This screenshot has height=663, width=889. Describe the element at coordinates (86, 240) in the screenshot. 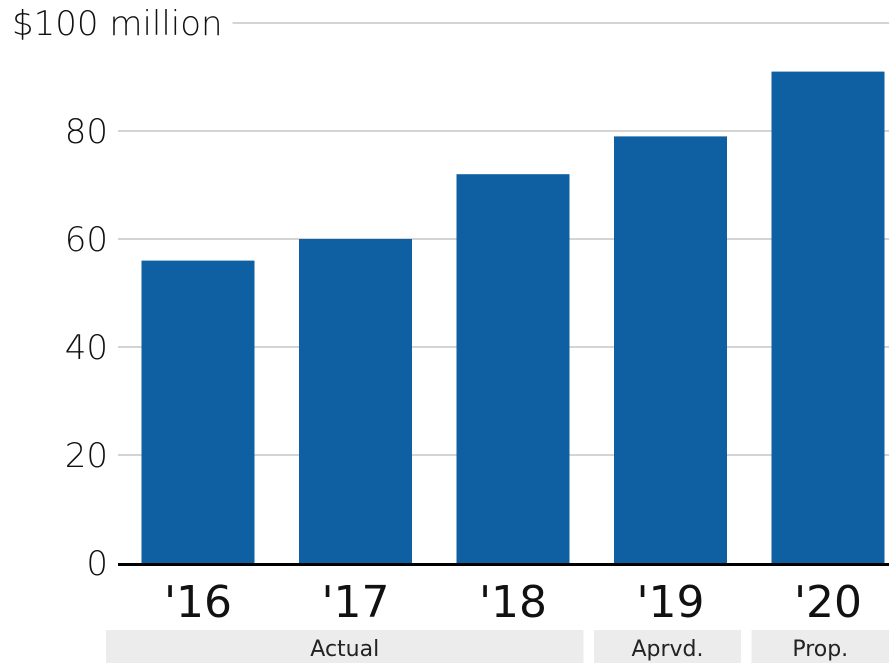

I see `y-tick-label: 60` at that location.